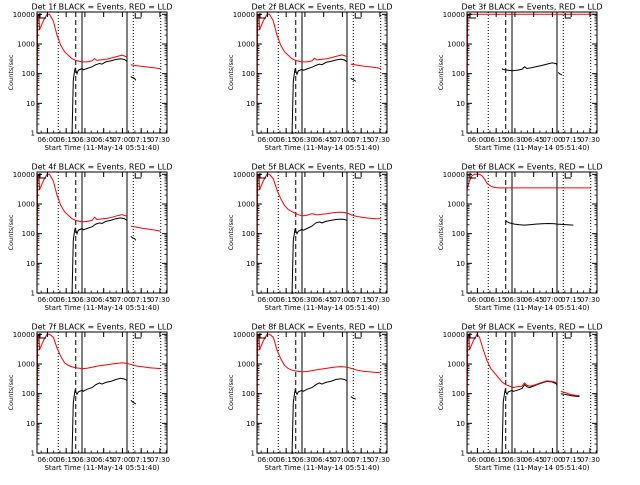 Image resolution: width=640 pixels, height=485 pixels. Describe the element at coordinates (321, 167) in the screenshot. I see `plot-title: Det 5f BLACK = Events, RED = LLD` at that location.